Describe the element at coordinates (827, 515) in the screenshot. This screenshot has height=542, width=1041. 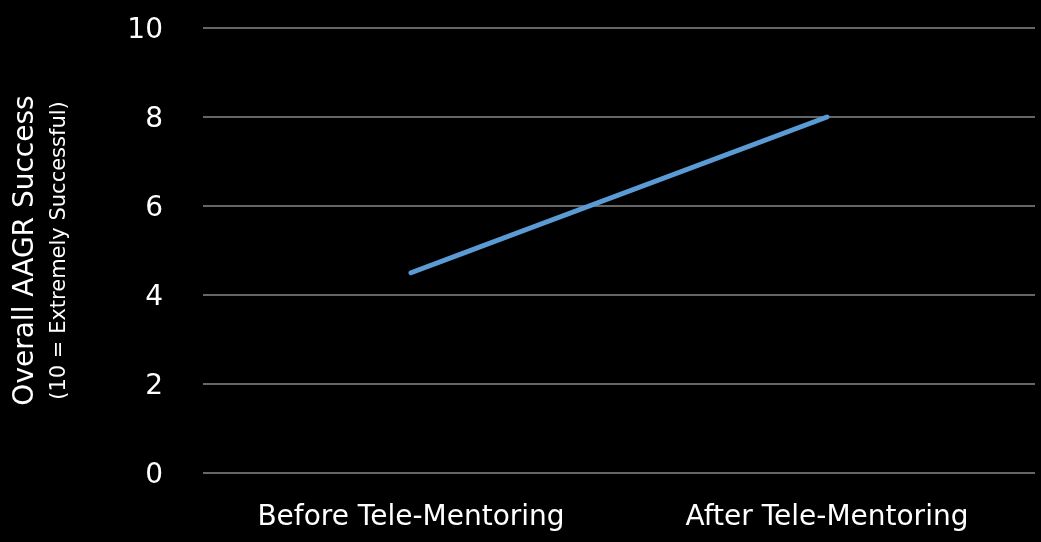
I see `x-tick-label: After Tele-Mentoring` at that location.